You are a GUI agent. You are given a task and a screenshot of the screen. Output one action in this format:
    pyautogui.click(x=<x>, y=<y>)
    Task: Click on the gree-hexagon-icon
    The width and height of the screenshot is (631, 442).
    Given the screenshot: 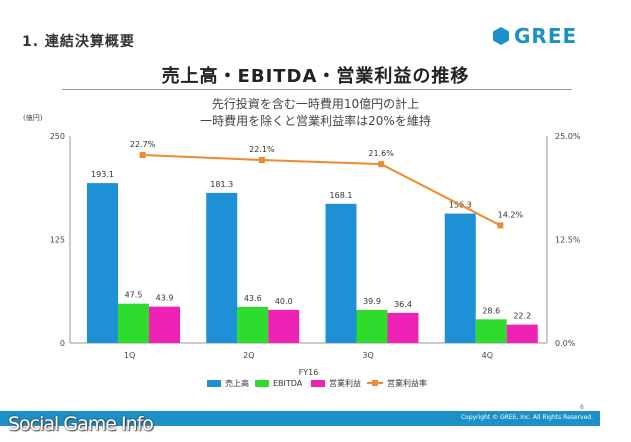 What is the action you would take?
    pyautogui.click(x=501, y=36)
    